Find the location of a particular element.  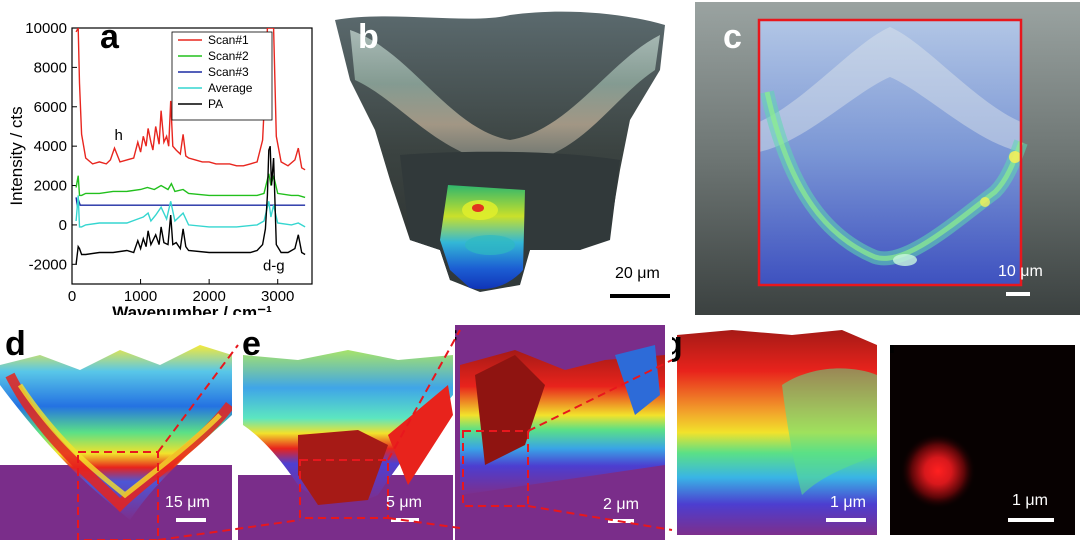

legend-label: Average is located at coordinates (230, 88).